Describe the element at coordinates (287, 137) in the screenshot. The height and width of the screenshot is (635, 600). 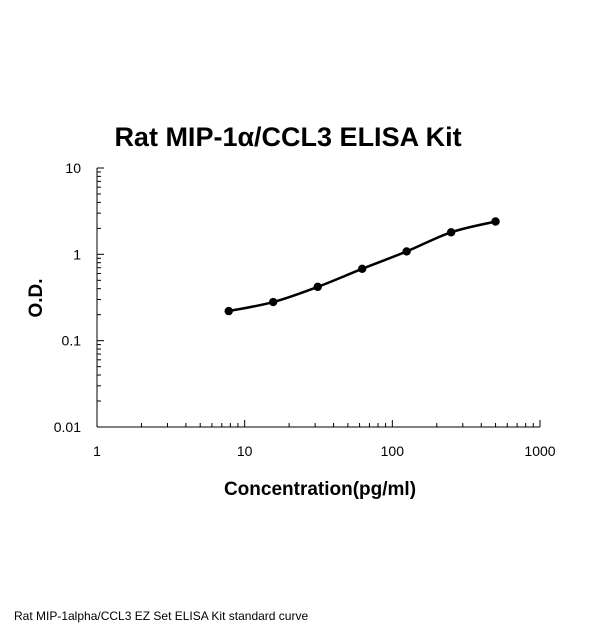
I see `chart-title: Rat MIP-1α/CCL3 ELISA Kit` at that location.